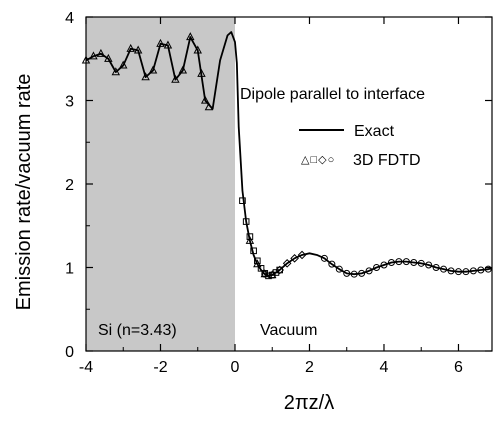 This screenshot has width=496, height=423. What do you see at coordinates (69, 269) in the screenshot?
I see `y-tick-label-1: 1` at bounding box center [69, 269].